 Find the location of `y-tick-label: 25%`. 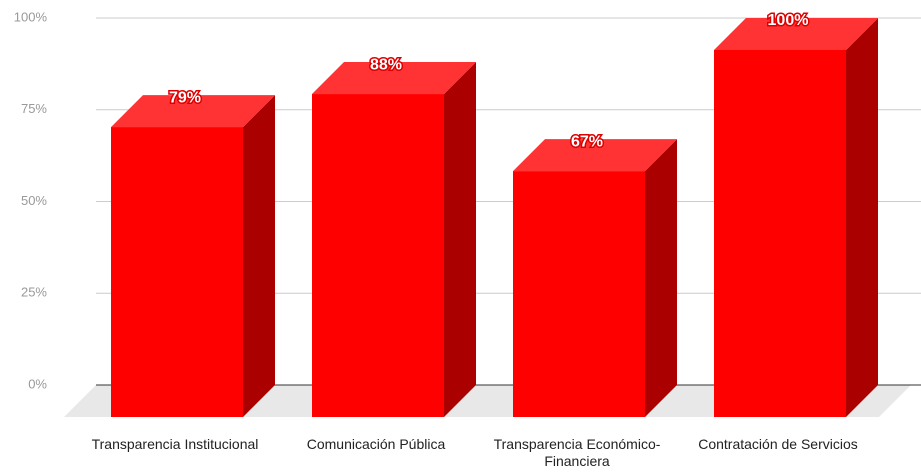

y-tick-label: 25% is located at coordinates (34, 292).